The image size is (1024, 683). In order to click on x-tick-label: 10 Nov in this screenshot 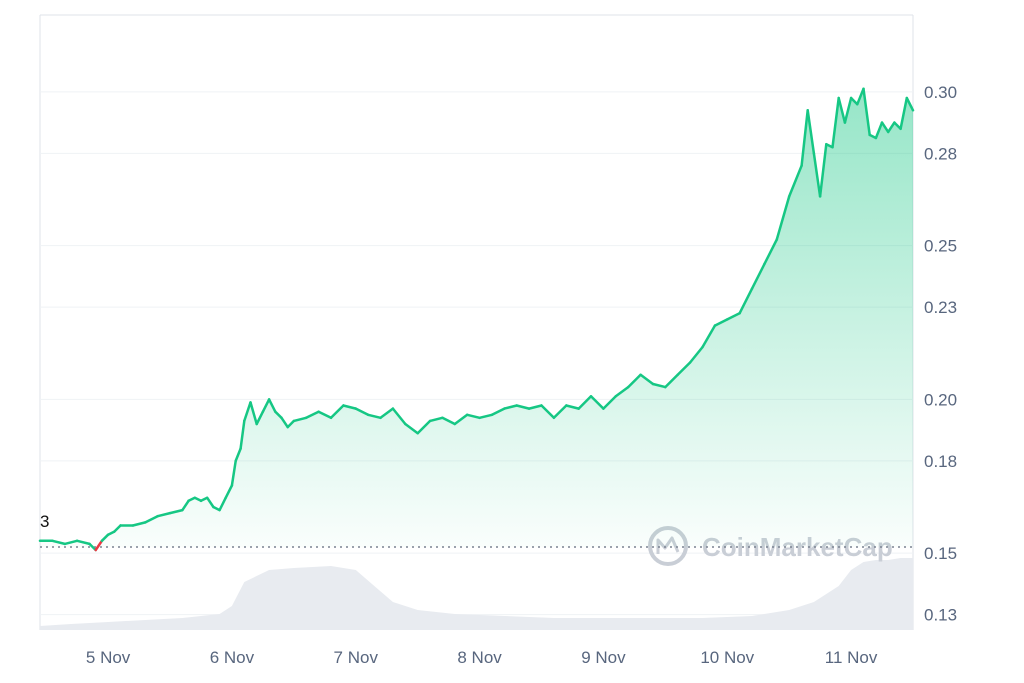, I will do `click(727, 657)`.